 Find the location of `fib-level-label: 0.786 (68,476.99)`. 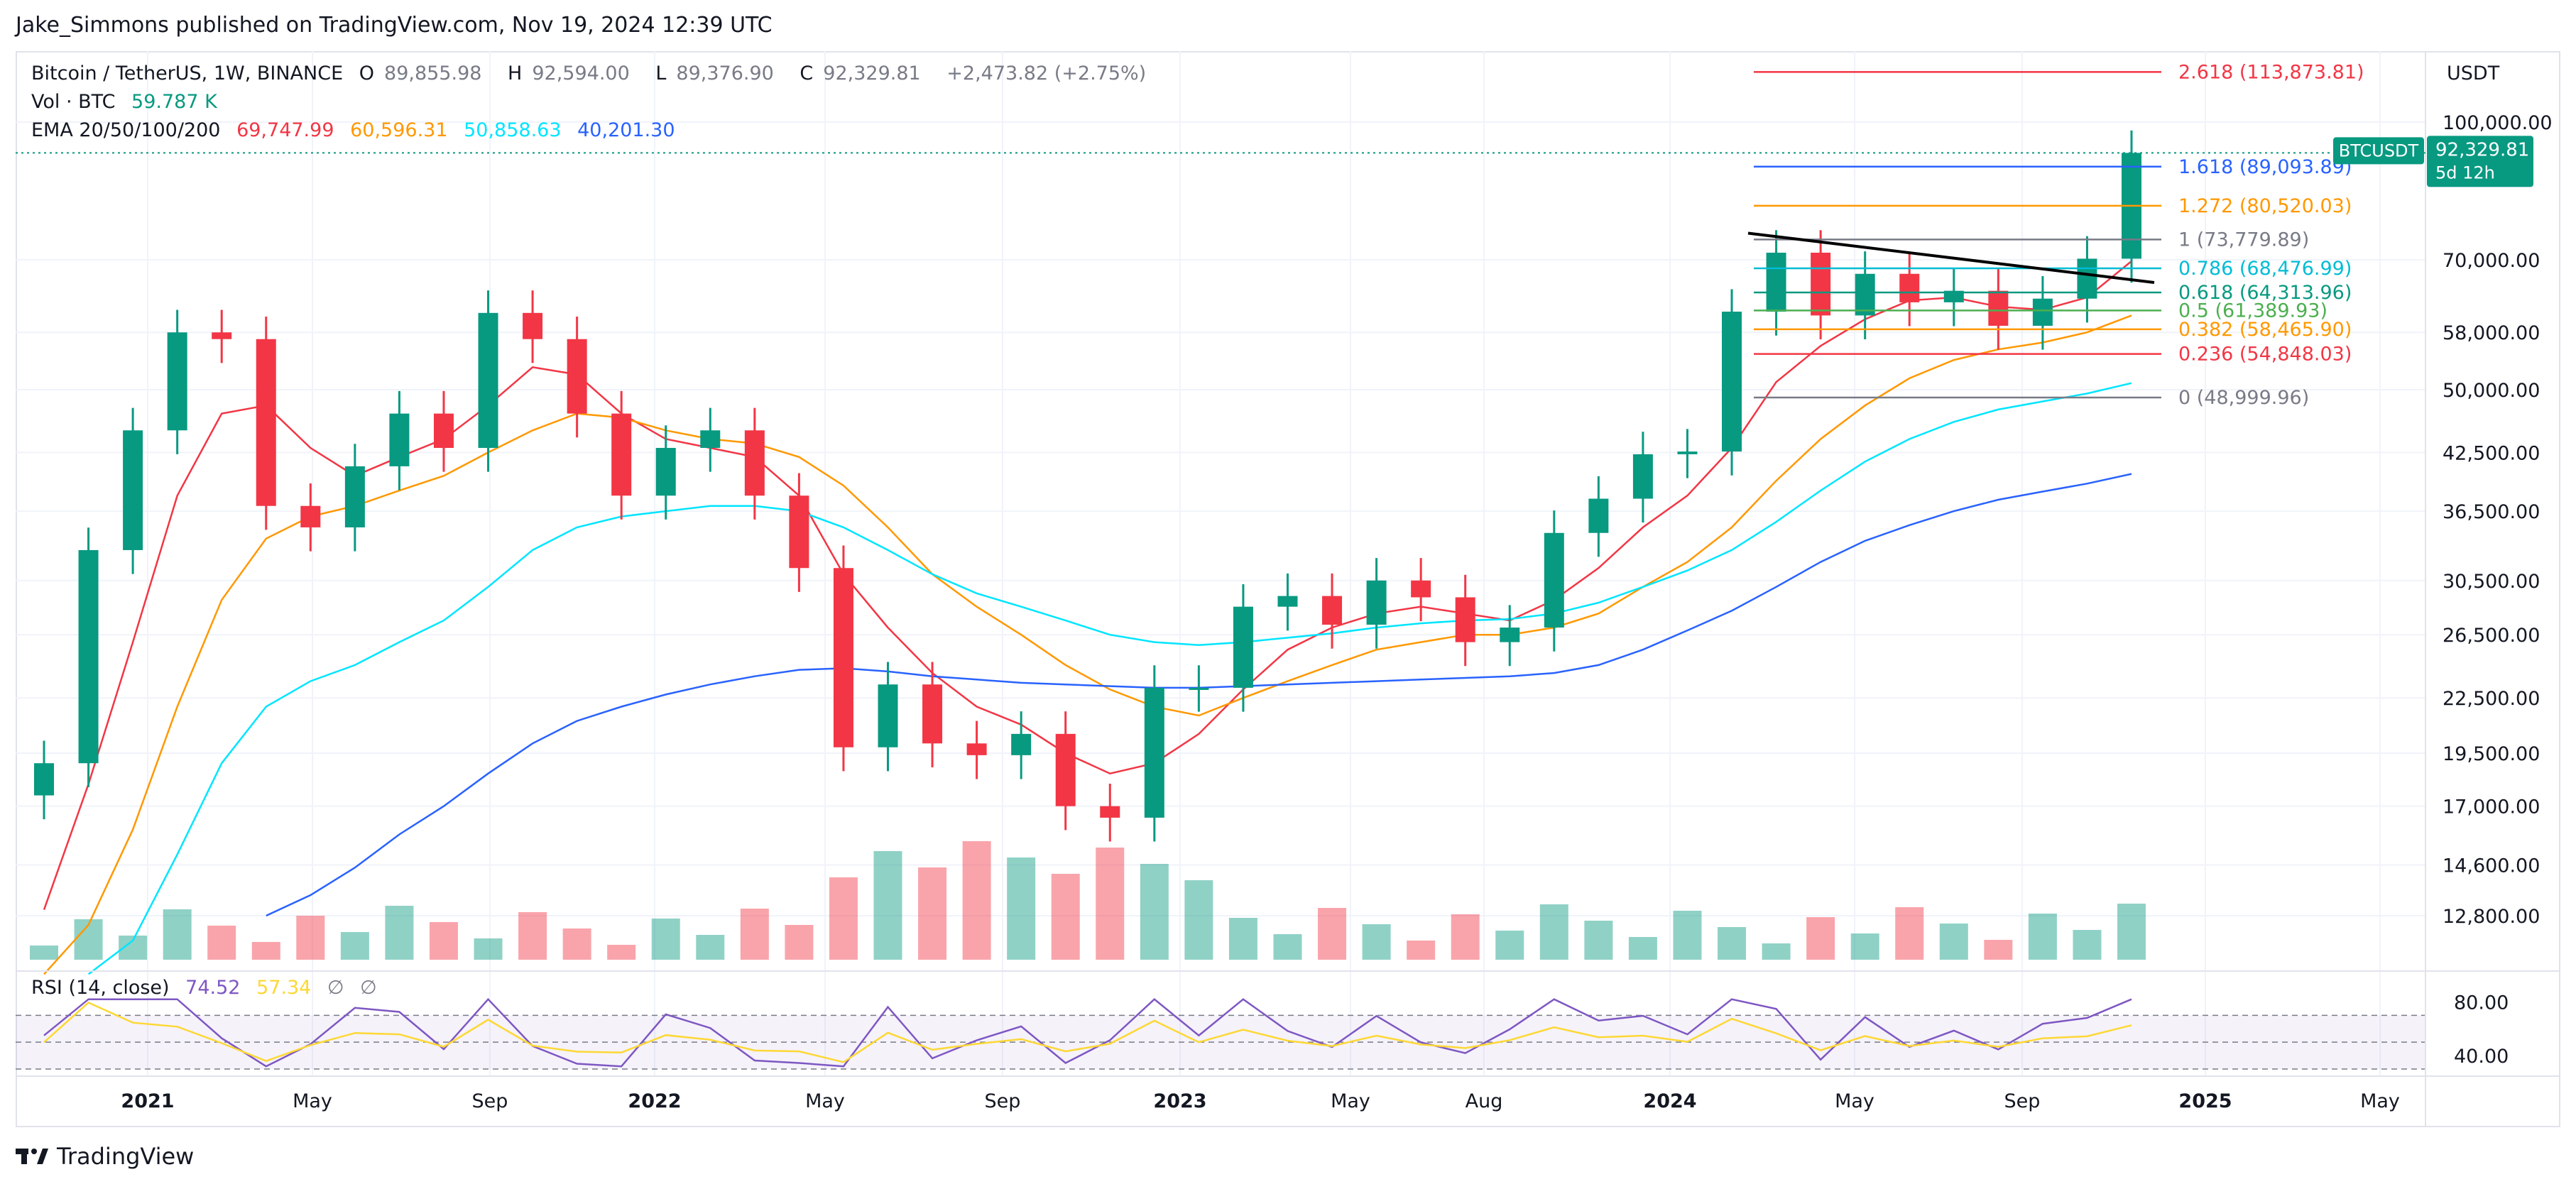

fib-level-label: 0.786 (68,476.99) is located at coordinates (2265, 269).